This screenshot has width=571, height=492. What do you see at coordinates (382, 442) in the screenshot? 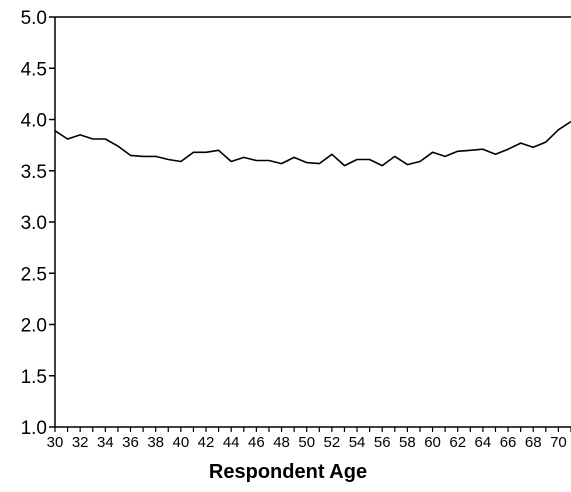
I see `x-tick-label: 56` at bounding box center [382, 442].